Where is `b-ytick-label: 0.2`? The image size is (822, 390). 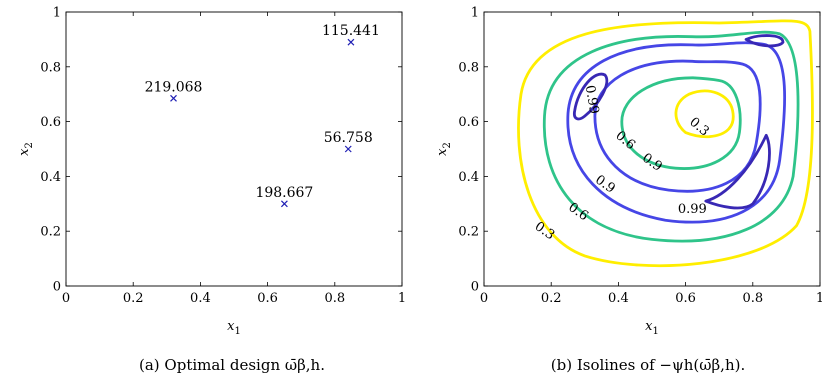 b-ytick-label: 0.2 is located at coordinates (468, 232).